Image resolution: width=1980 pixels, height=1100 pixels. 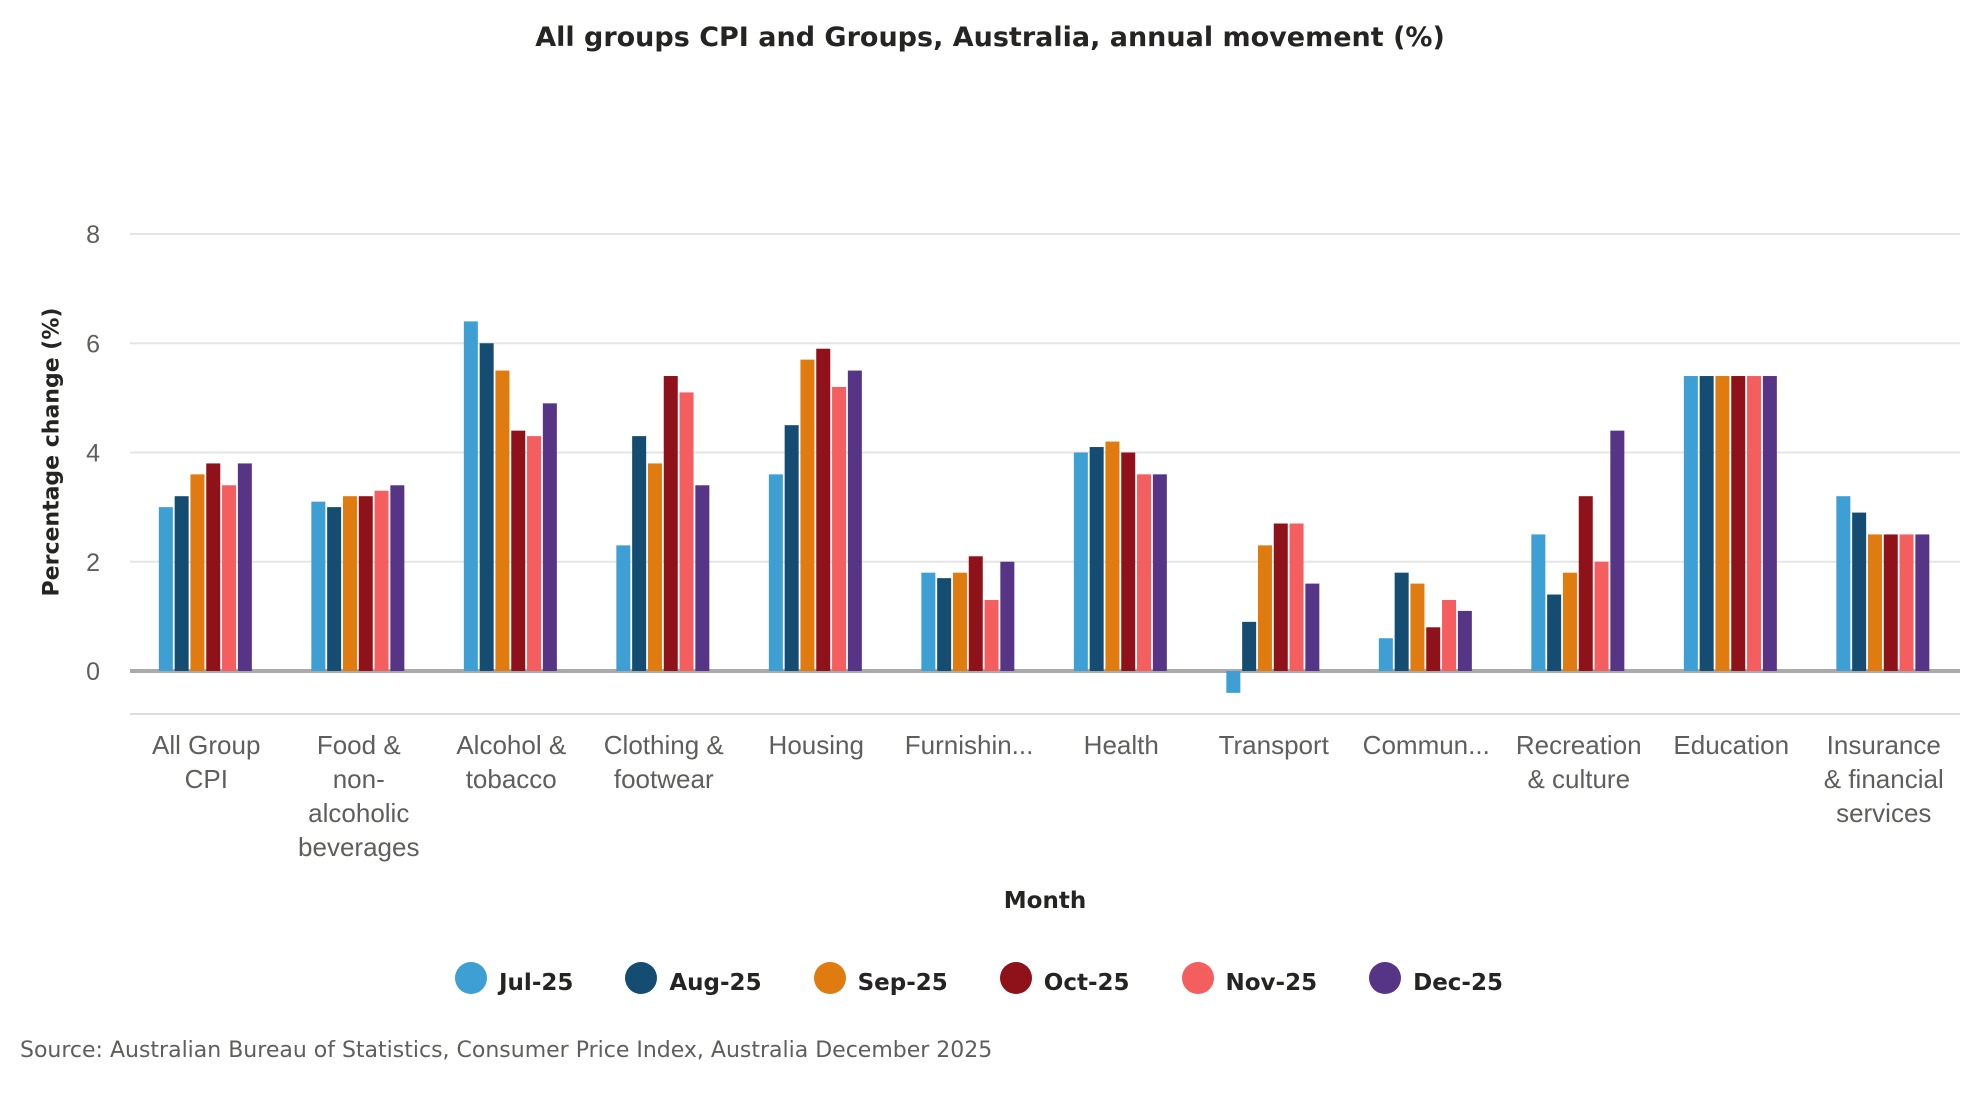 I want to click on legend-item: Jul-25, so click(x=514, y=978).